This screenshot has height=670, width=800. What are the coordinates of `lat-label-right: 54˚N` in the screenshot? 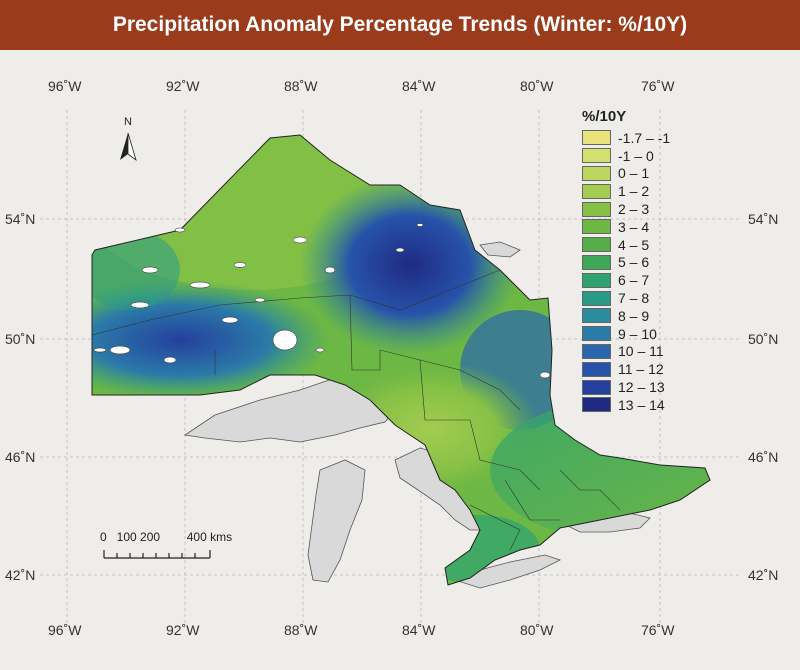 It's located at (763, 219).